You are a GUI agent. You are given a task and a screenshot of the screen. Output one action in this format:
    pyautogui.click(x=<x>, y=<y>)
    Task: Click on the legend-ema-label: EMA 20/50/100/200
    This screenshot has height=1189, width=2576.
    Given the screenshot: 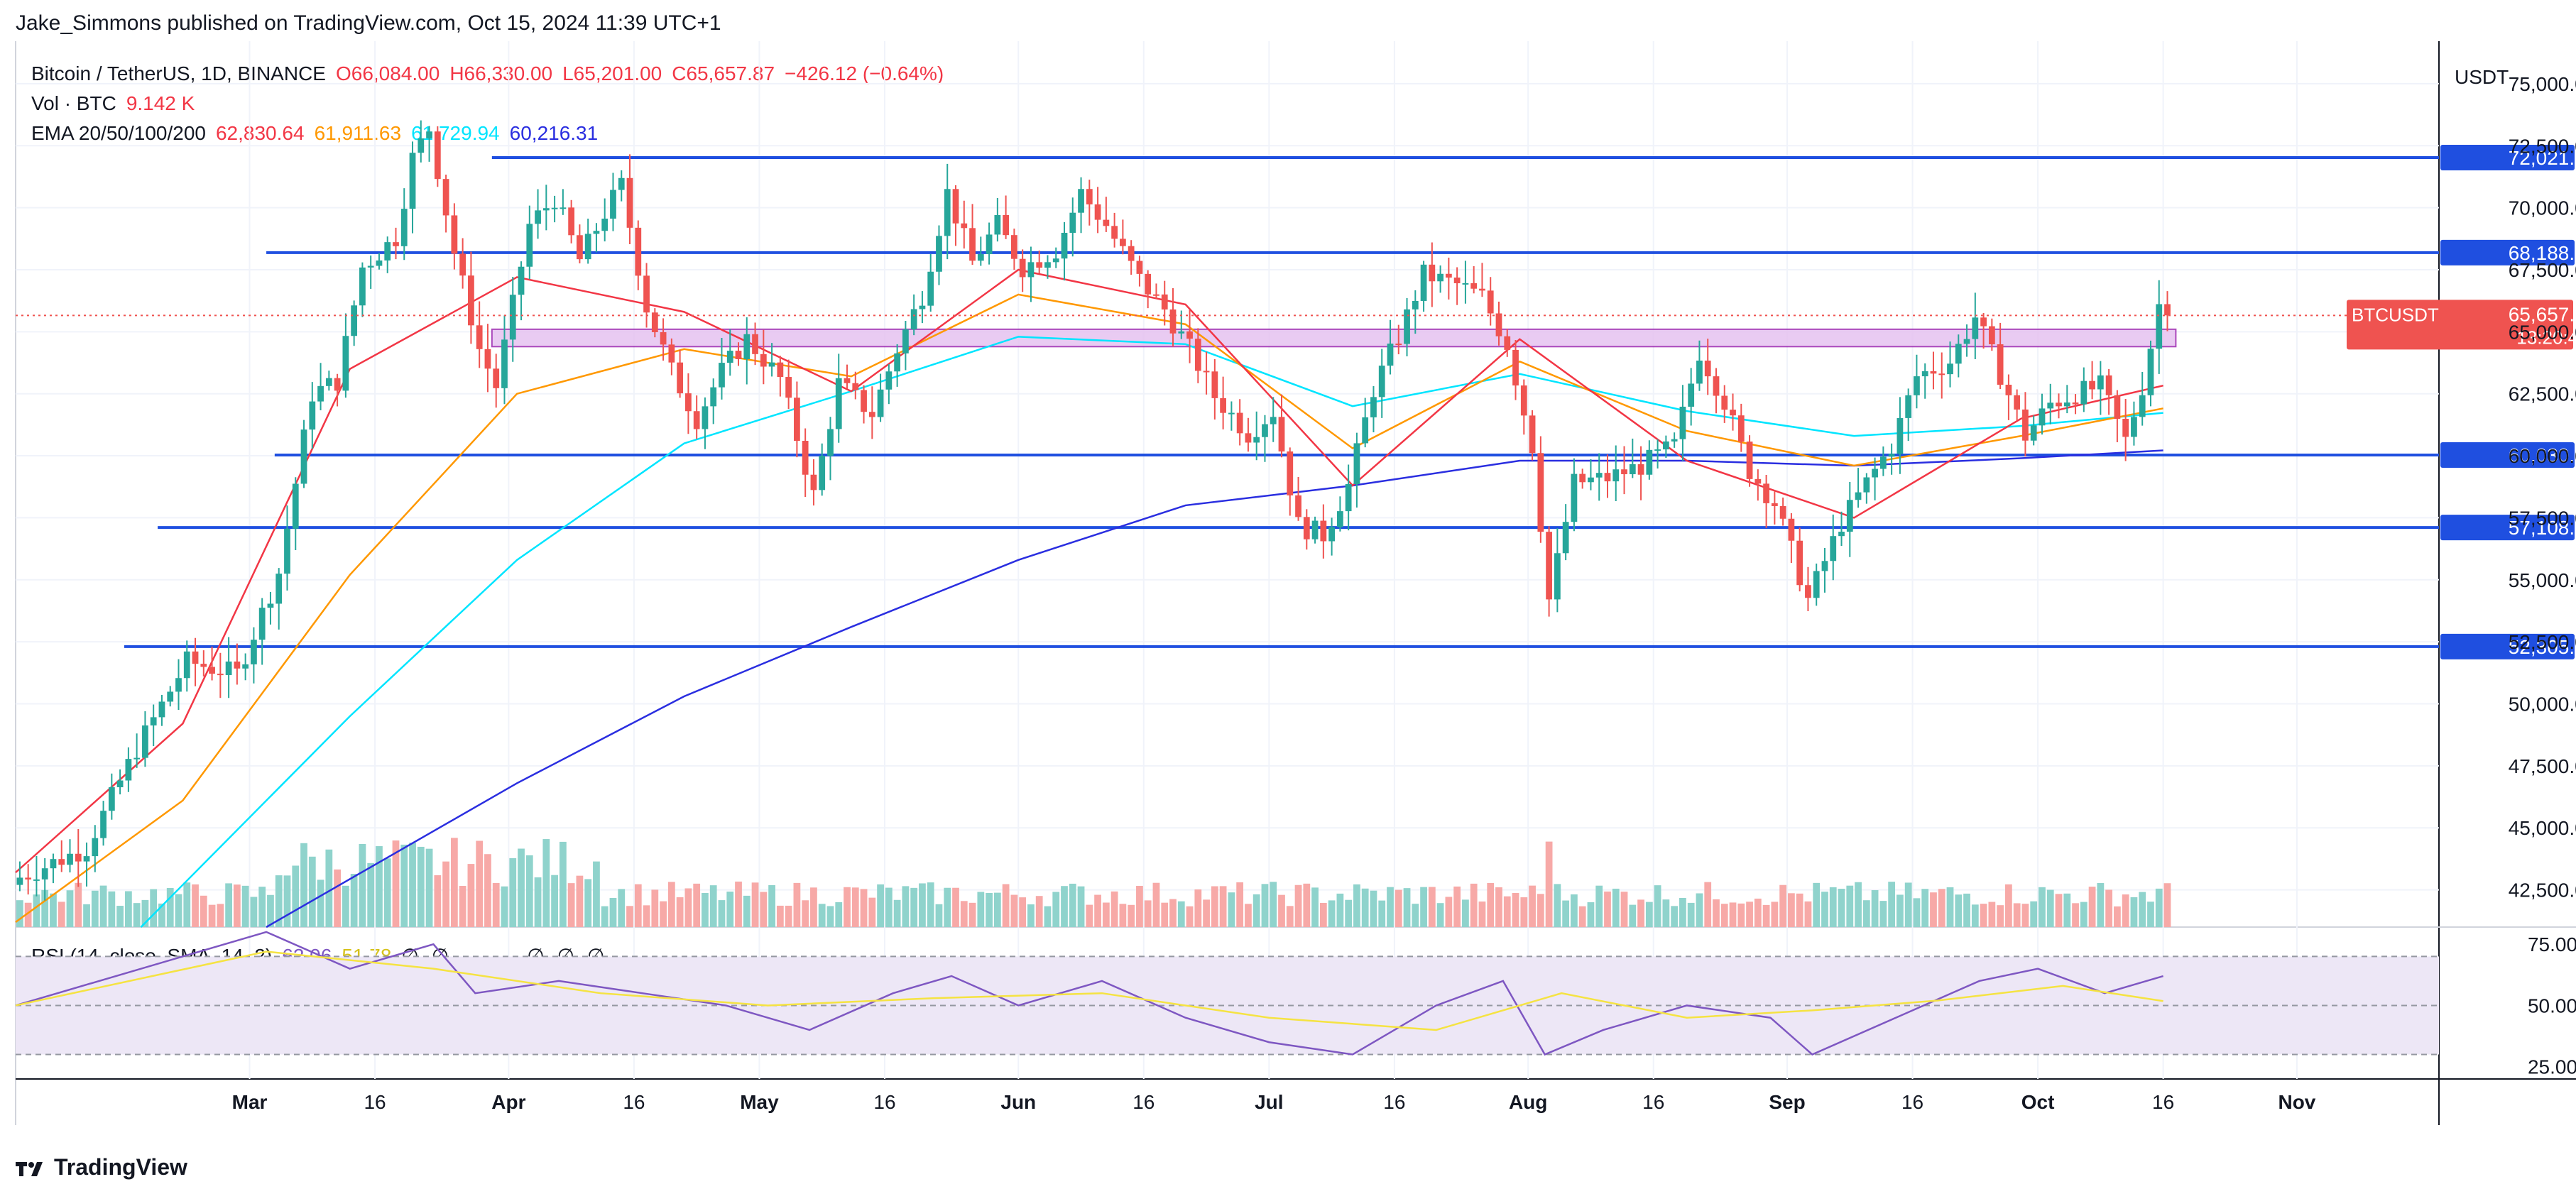 What is the action you would take?
    pyautogui.click(x=118, y=133)
    